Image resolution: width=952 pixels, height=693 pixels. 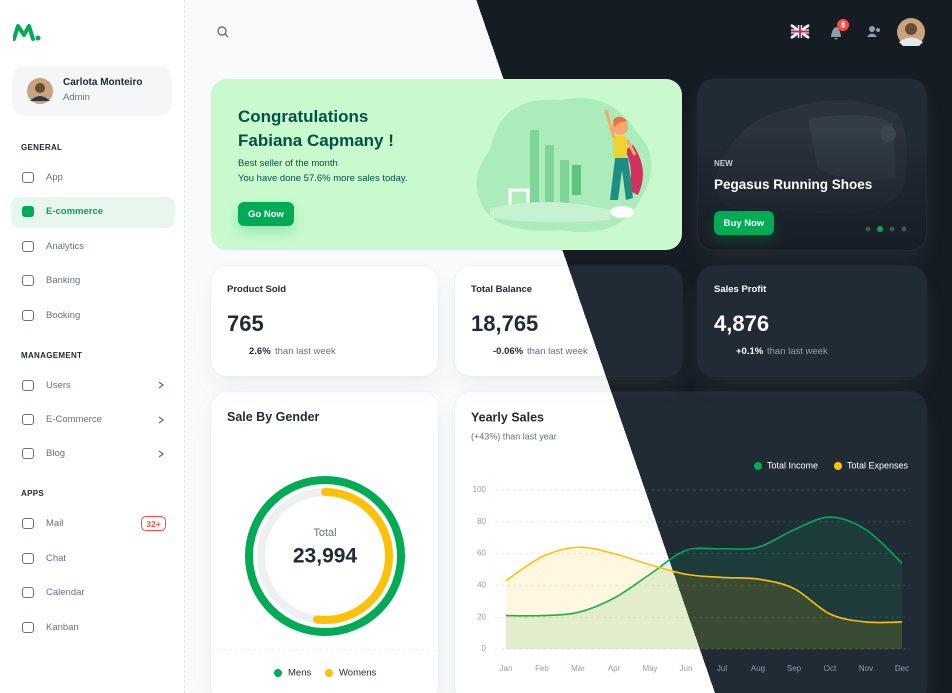 What do you see at coordinates (27, 32) in the screenshot?
I see `logo` at bounding box center [27, 32].